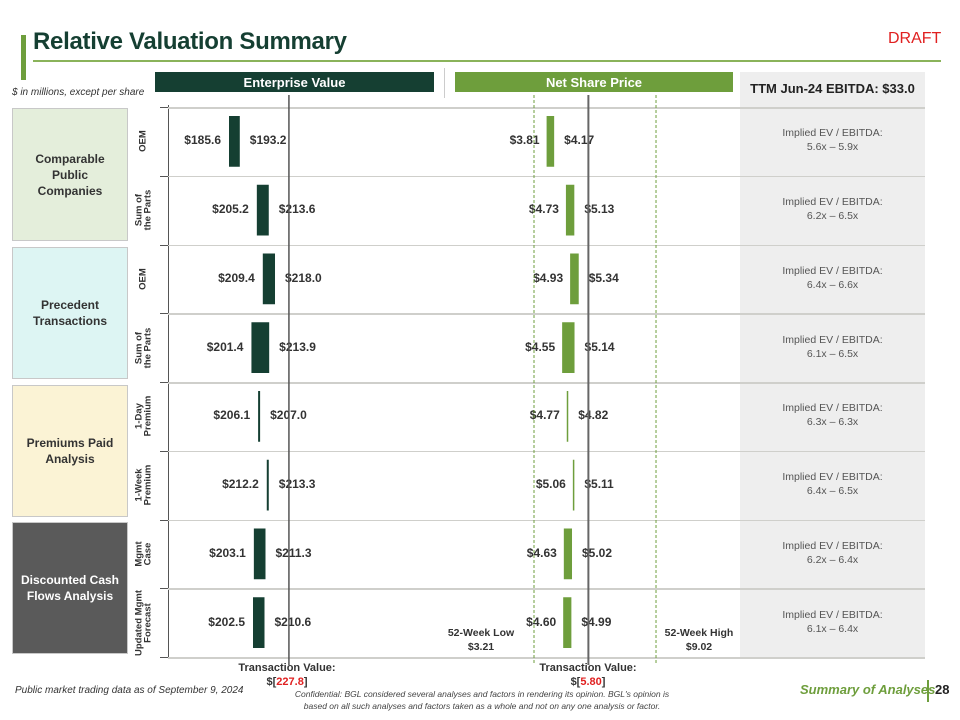  Describe the element at coordinates (832, 422) in the screenshot. I see `implied-multiple-range: 6.3x – 6.3x` at that location.